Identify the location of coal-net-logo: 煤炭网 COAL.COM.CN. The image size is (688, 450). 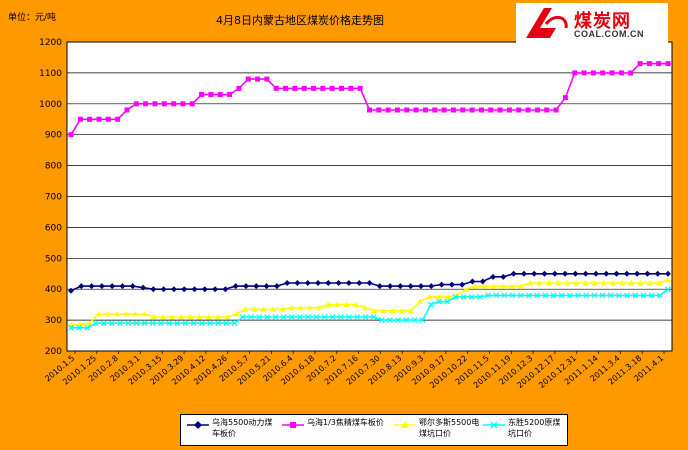
(592, 24).